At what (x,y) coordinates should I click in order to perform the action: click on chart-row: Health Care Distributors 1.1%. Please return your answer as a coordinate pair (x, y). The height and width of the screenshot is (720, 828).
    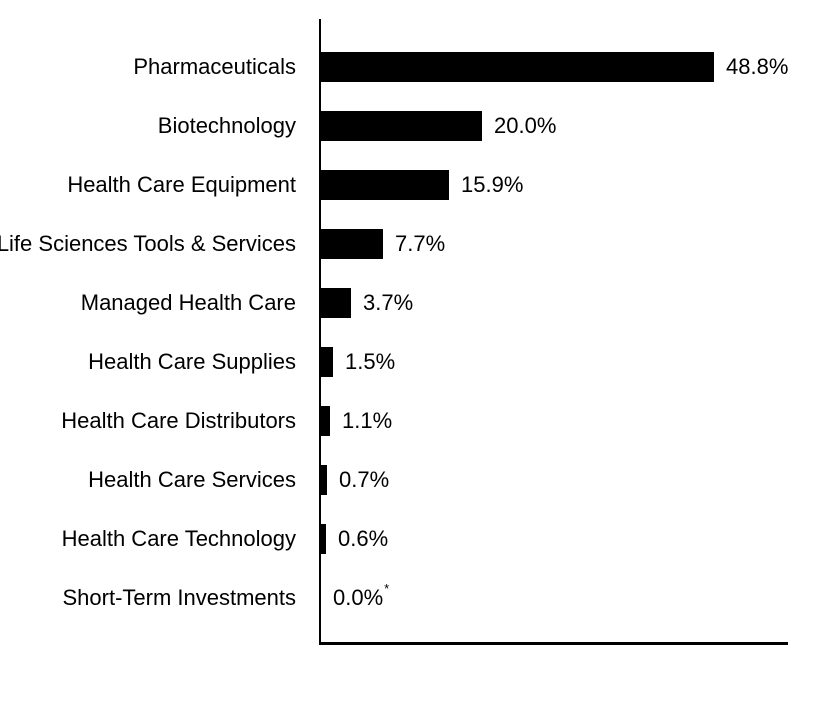
    Looking at the image, I should click on (414, 420).